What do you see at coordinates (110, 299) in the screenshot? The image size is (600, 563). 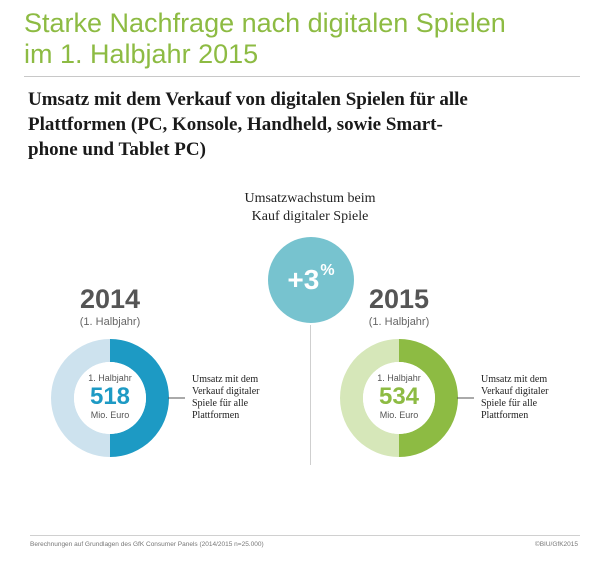 I see `year-2014-title: 2014` at bounding box center [110, 299].